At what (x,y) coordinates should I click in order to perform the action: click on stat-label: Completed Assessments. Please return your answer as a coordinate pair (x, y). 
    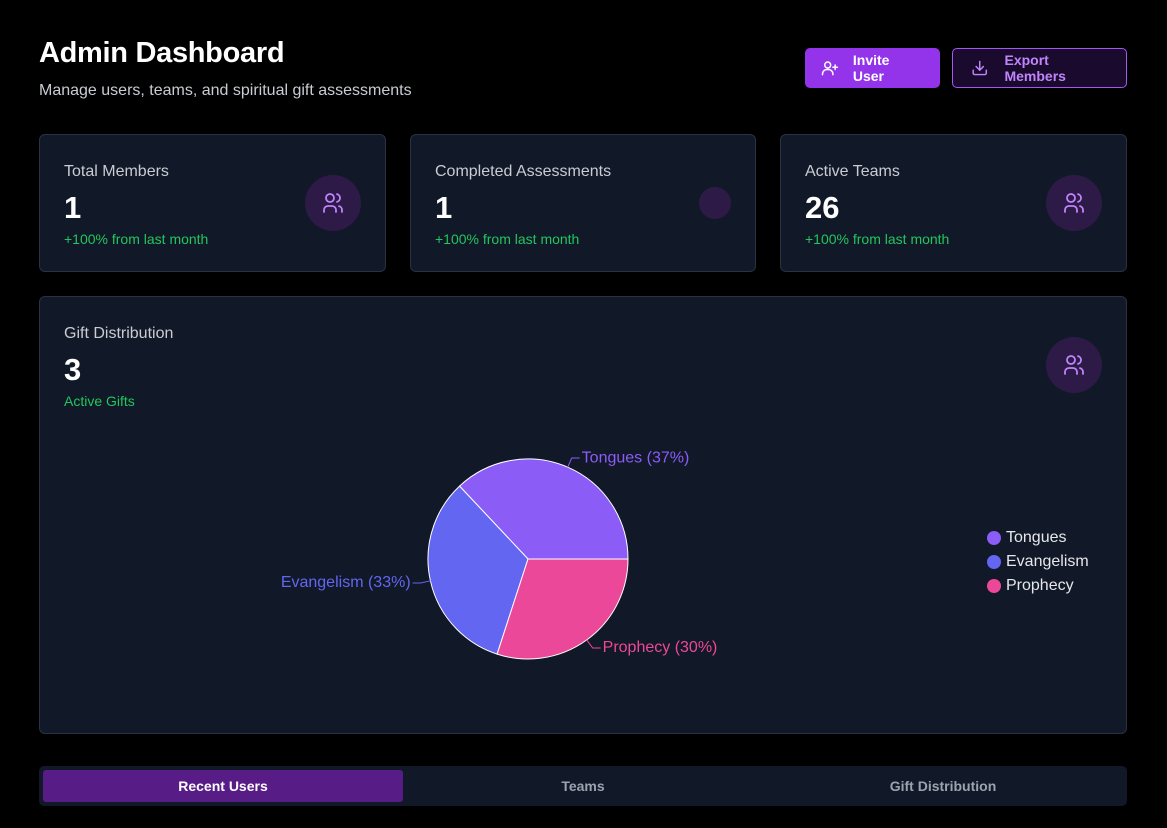
    Looking at the image, I should click on (523, 171).